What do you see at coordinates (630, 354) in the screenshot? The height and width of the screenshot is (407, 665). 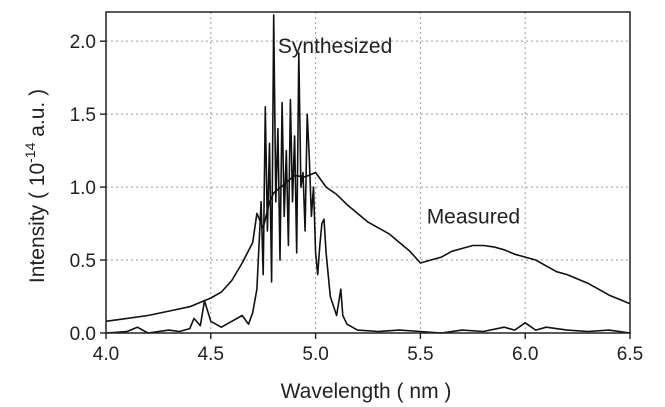 I see `x-tick-label: 6.5` at bounding box center [630, 354].